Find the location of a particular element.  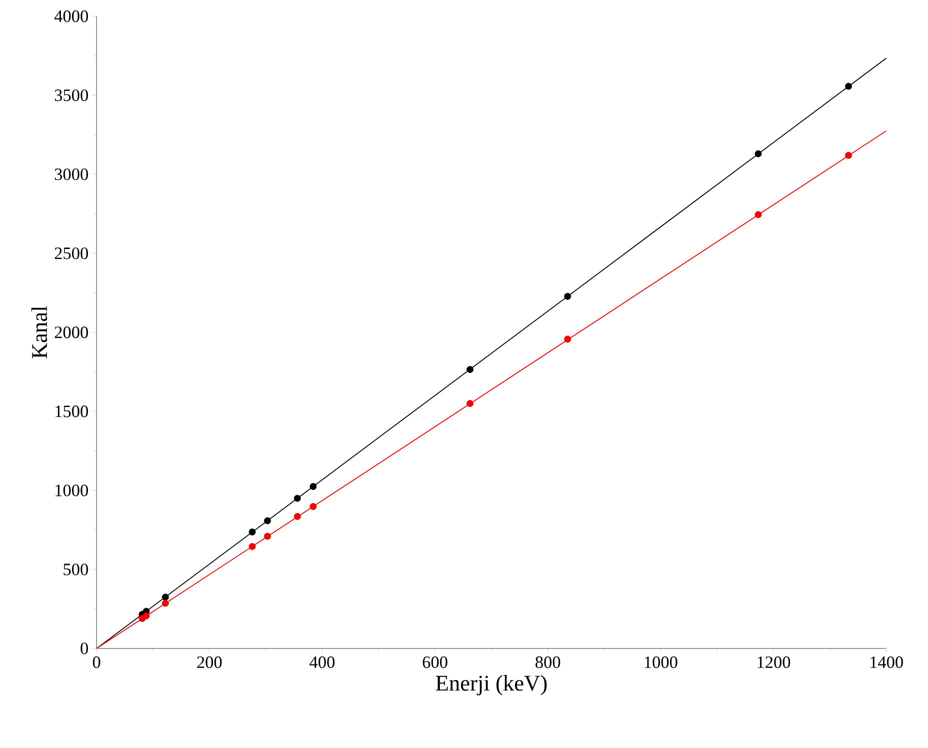

y-tick-label: 500 is located at coordinates (76, 570).